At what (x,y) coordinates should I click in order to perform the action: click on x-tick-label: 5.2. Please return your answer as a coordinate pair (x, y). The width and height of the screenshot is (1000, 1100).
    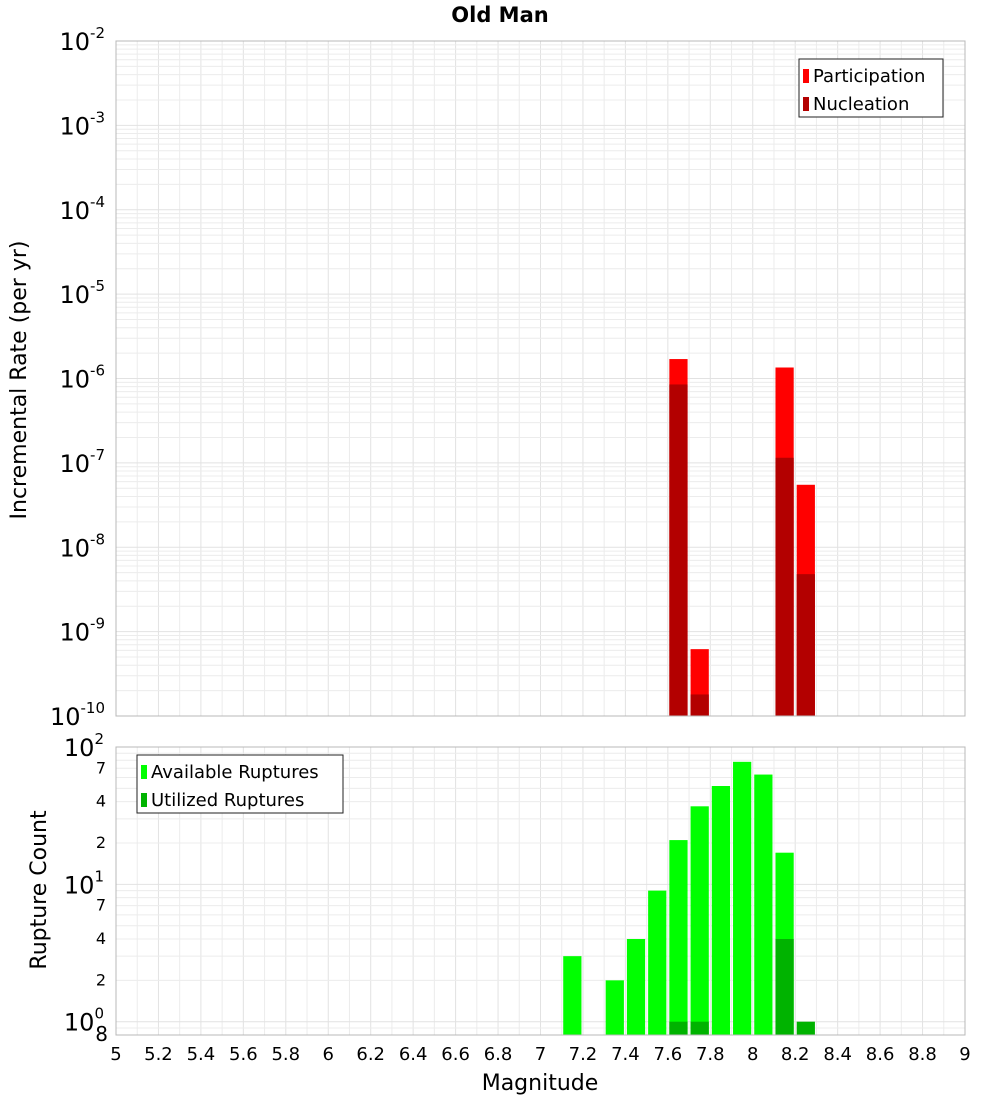
    Looking at the image, I should click on (158, 1054).